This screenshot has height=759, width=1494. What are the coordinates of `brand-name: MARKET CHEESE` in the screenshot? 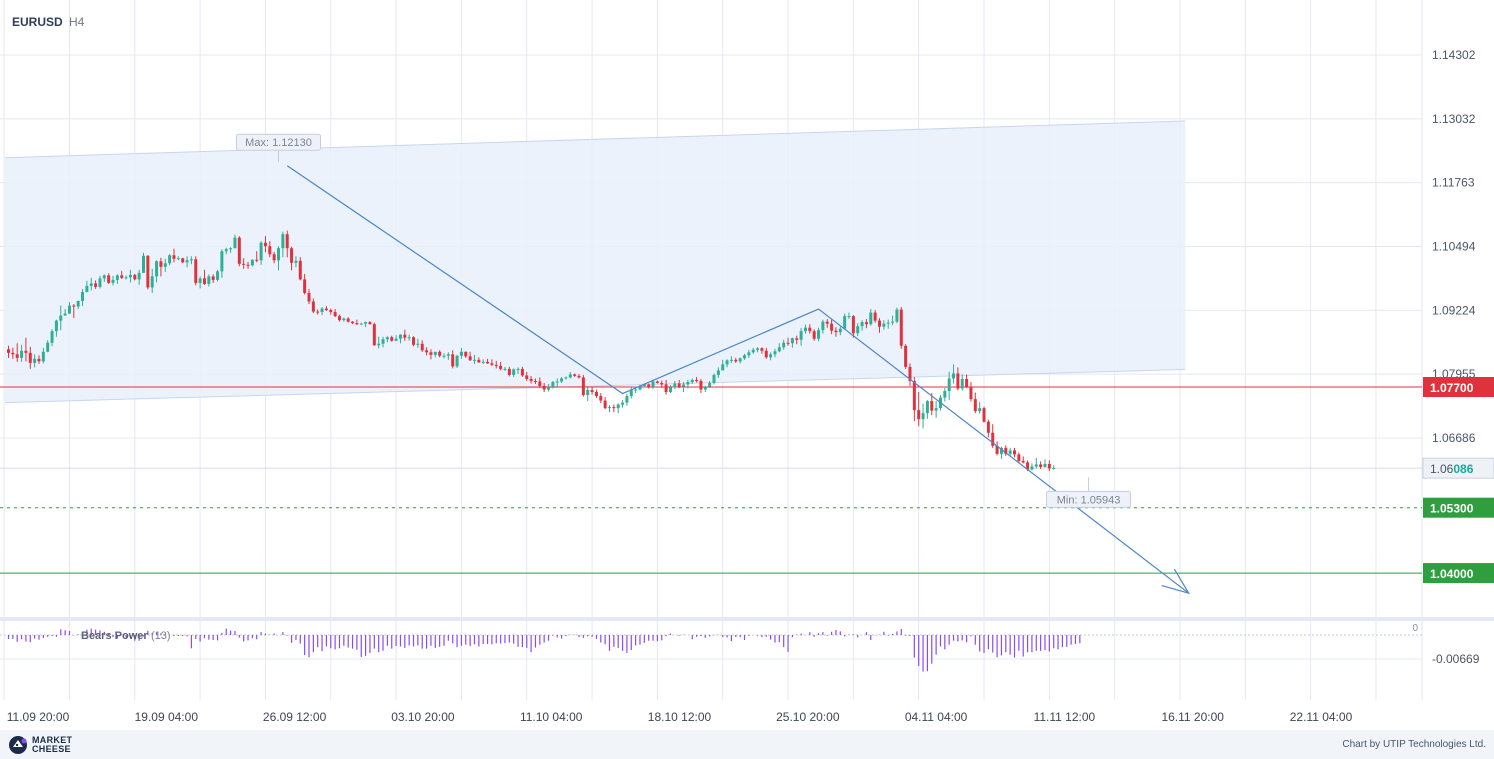 It's located at (52, 745).